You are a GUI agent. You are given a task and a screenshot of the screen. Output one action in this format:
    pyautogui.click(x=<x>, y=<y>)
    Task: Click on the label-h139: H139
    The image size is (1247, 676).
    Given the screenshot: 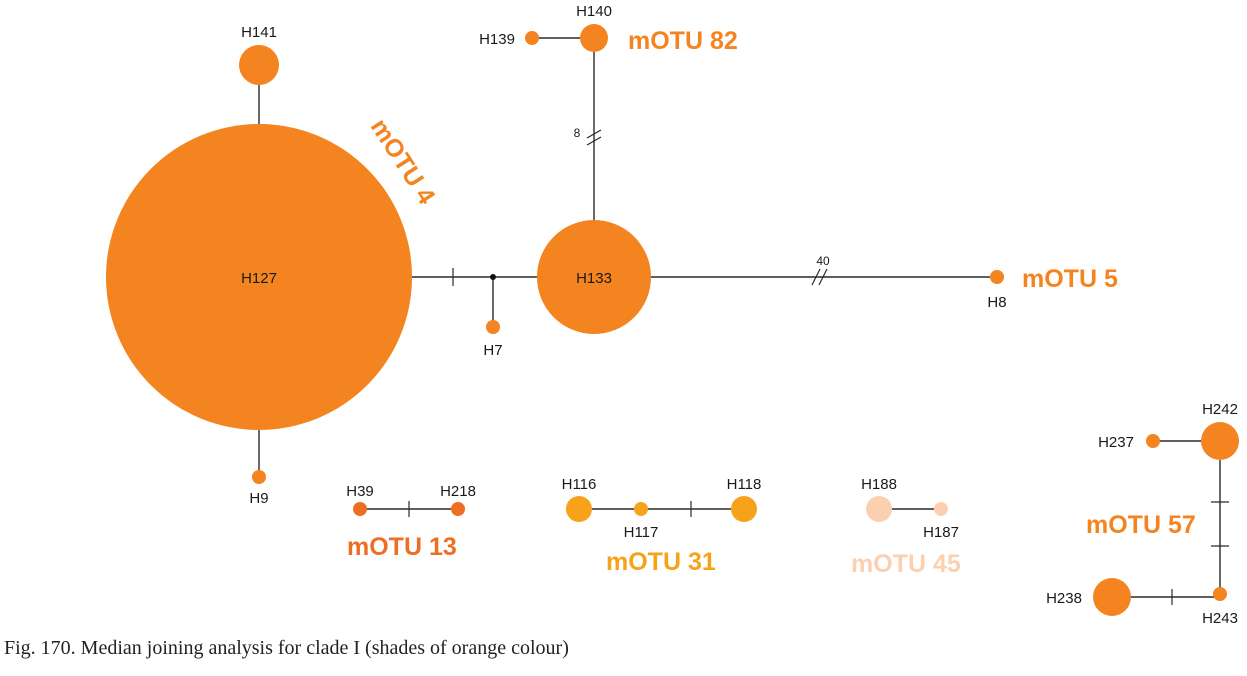 What is the action you would take?
    pyautogui.click(x=497, y=39)
    